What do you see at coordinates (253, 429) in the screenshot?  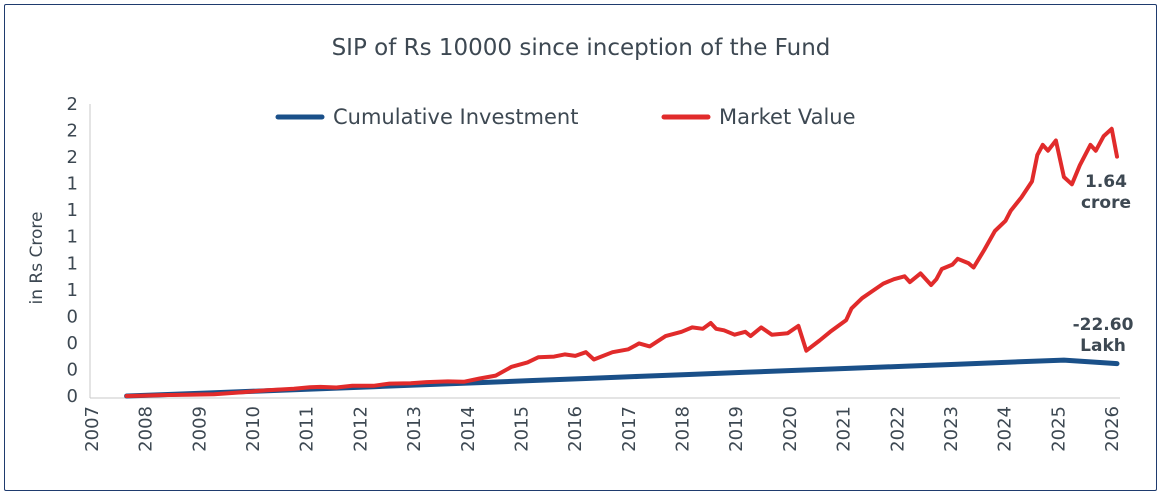 I see `x-tick-label: 2010` at bounding box center [253, 429].